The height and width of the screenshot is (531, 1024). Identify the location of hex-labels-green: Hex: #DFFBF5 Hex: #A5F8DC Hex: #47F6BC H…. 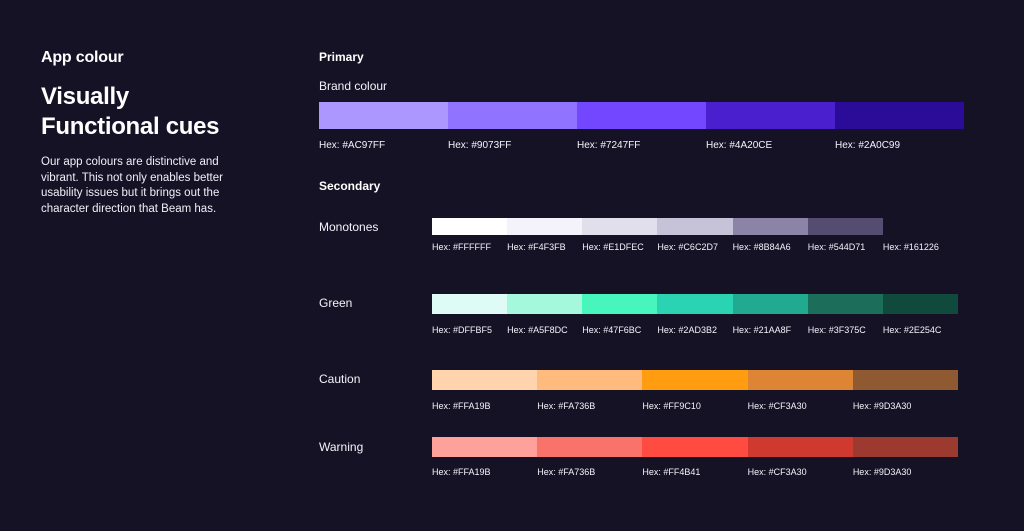
(695, 330).